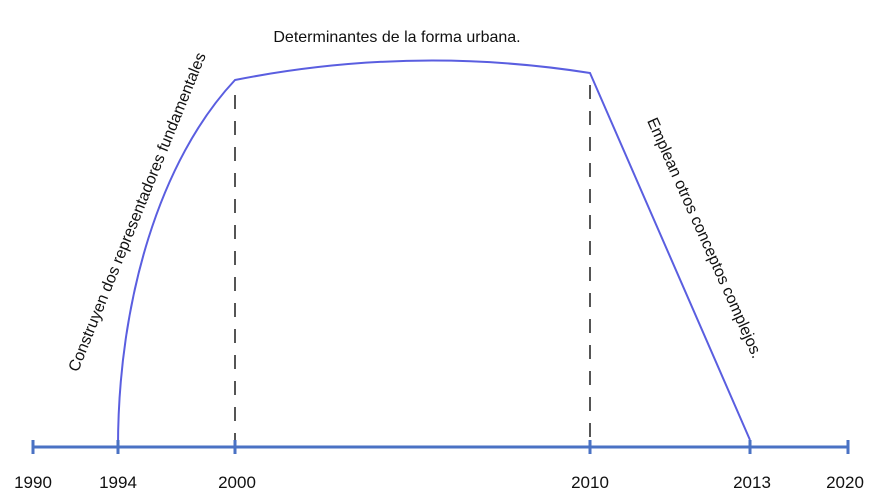 This screenshot has width=875, height=495. What do you see at coordinates (440, 447) in the screenshot?
I see `axis-ticks` at bounding box center [440, 447].